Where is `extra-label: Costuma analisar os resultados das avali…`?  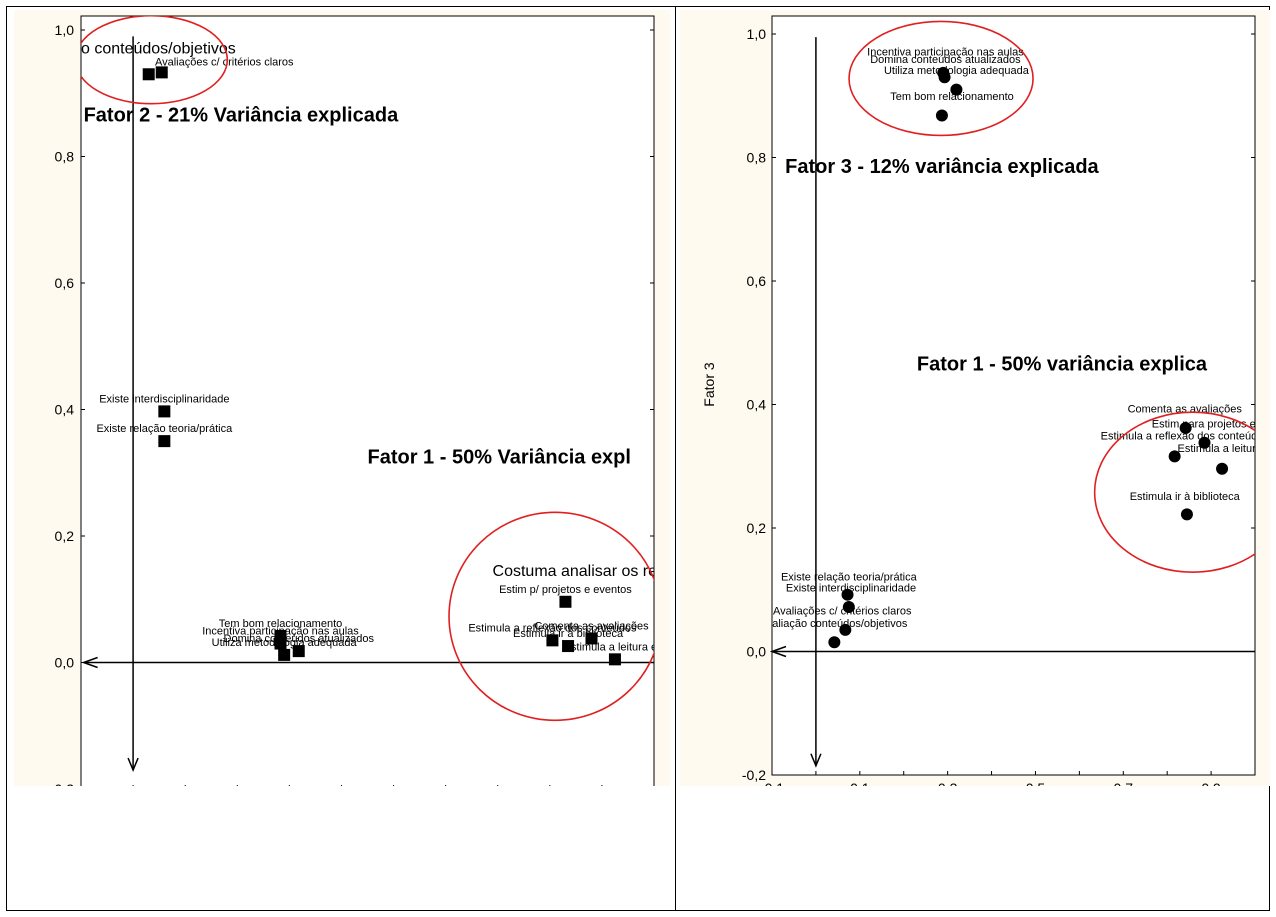 extra-label: Costuma analisar os resultados das avali… is located at coordinates (581, 571).